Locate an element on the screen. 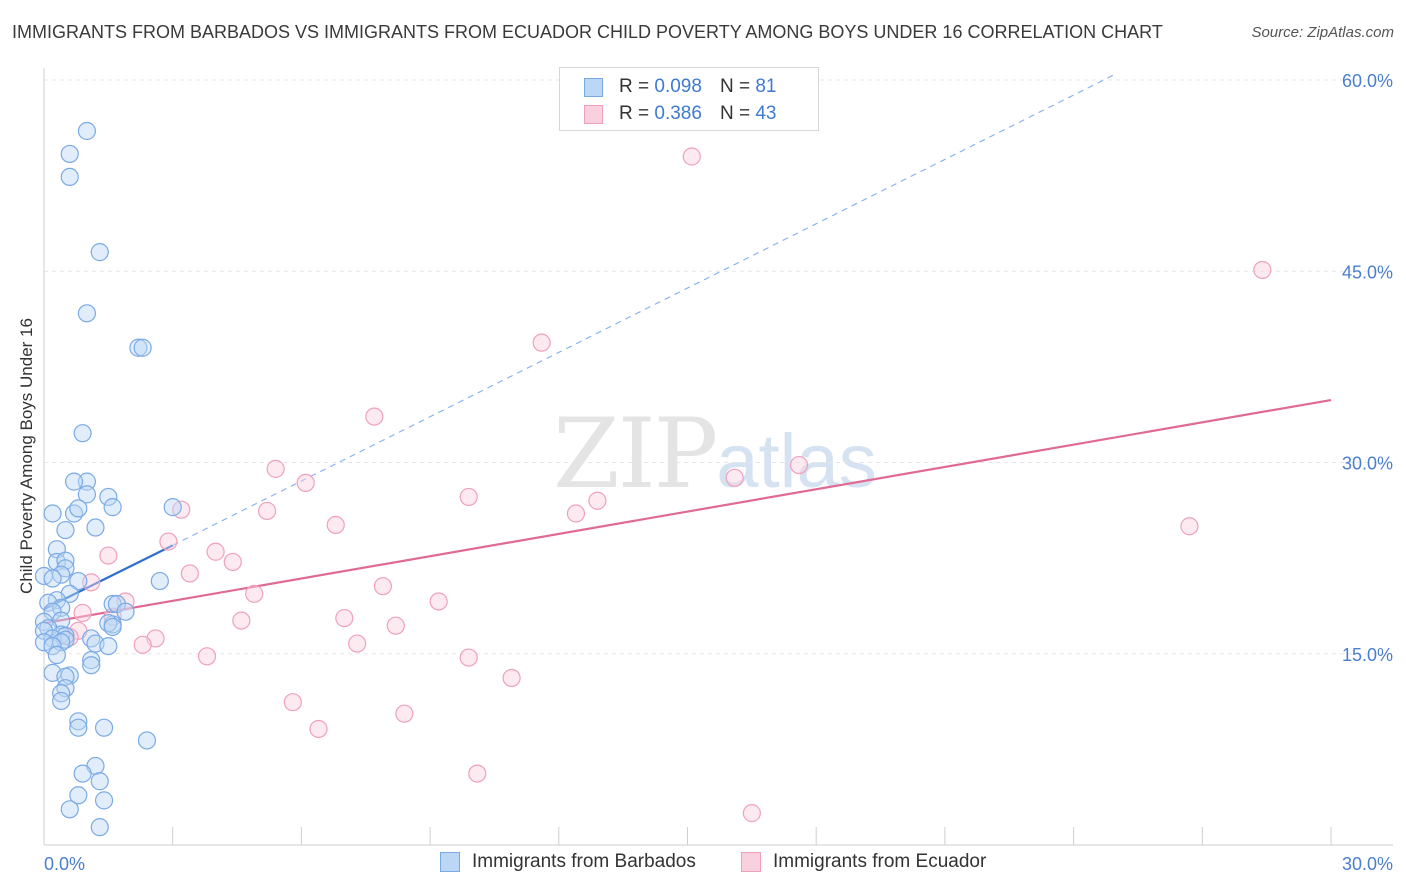 The height and width of the screenshot is (892, 1406). legend-swatch-barbados is located at coordinates (593, 87).